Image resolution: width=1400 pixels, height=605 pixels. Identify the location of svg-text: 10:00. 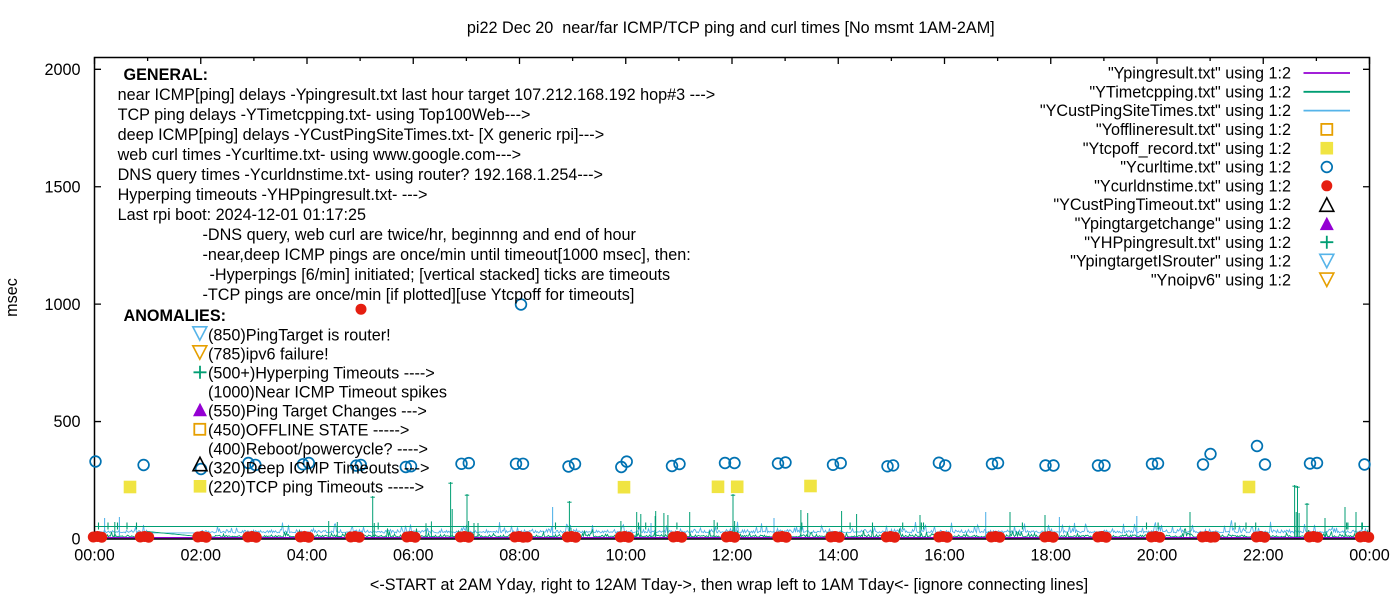
(626, 556).